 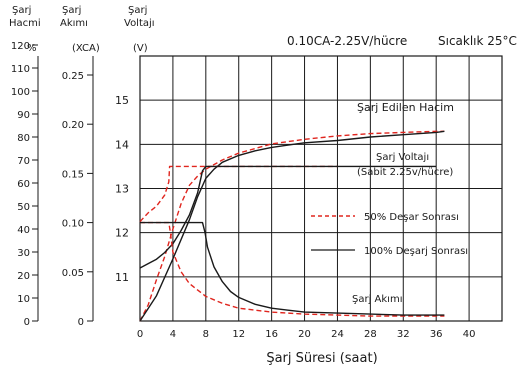 I want to click on x-axis: 0 4 8 12 16 20 24 28 32 36 40, so click(x=306, y=334).